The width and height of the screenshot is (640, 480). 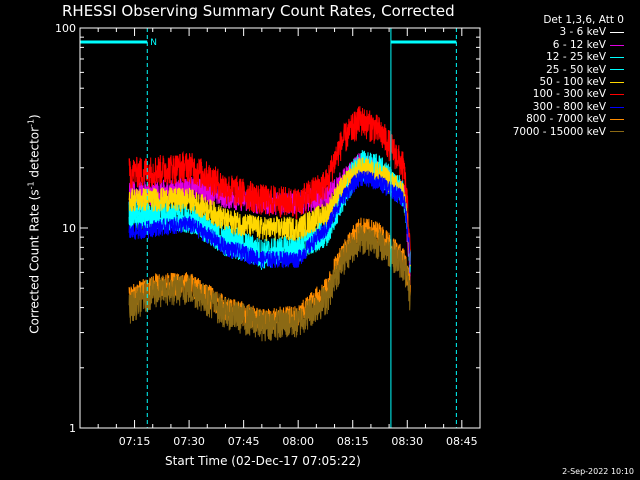 I want to click on legend-item-label: 25 - 50 keV, so click(x=576, y=69).